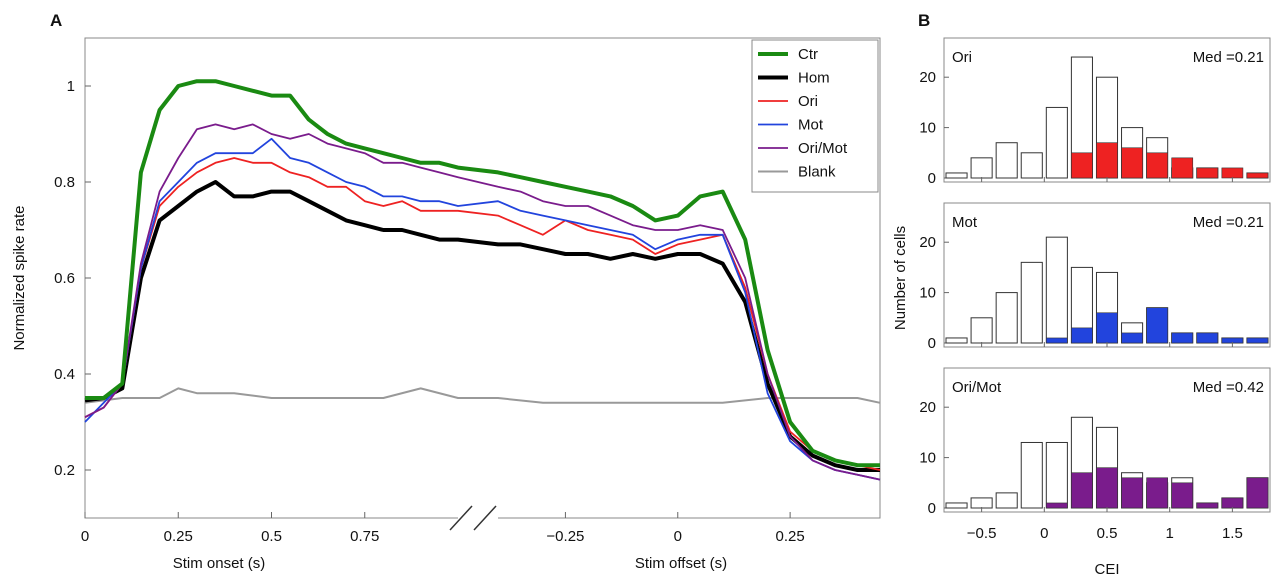  I want to click on panel-label-a: A, so click(56, 20).